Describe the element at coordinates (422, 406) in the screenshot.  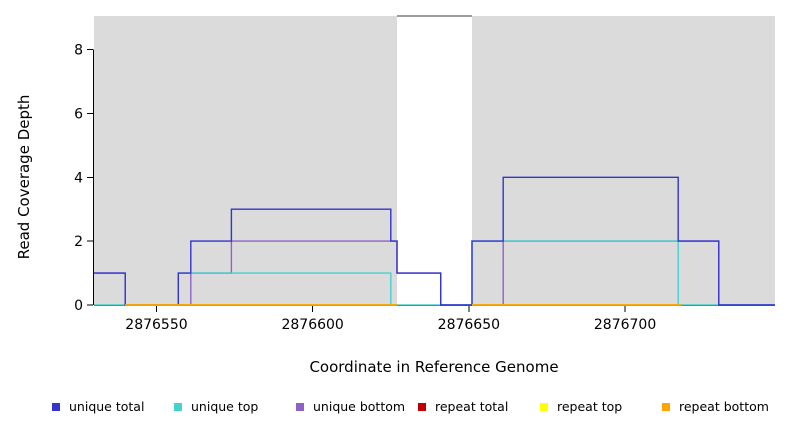
I see `legend-swatch-repeat-total` at that location.